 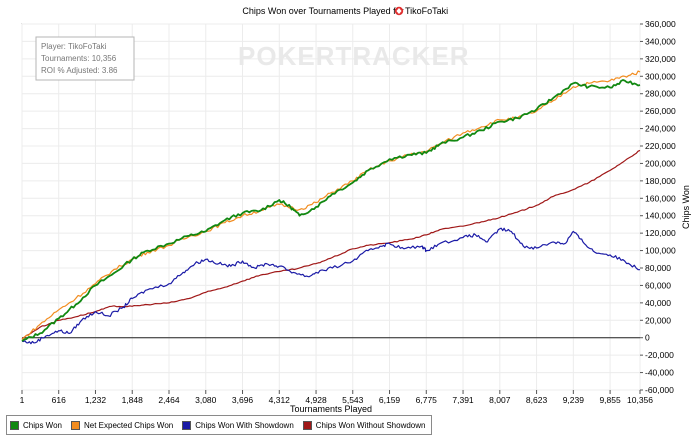 I want to click on x-tick-label: 9,855, so click(x=610, y=400).